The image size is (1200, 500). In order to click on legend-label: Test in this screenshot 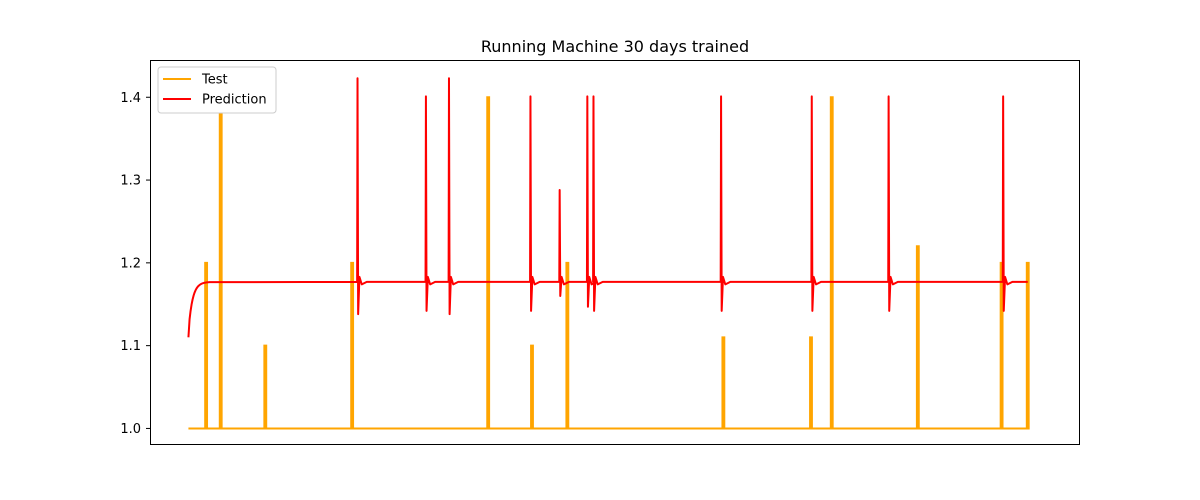, I will do `click(214, 80)`.